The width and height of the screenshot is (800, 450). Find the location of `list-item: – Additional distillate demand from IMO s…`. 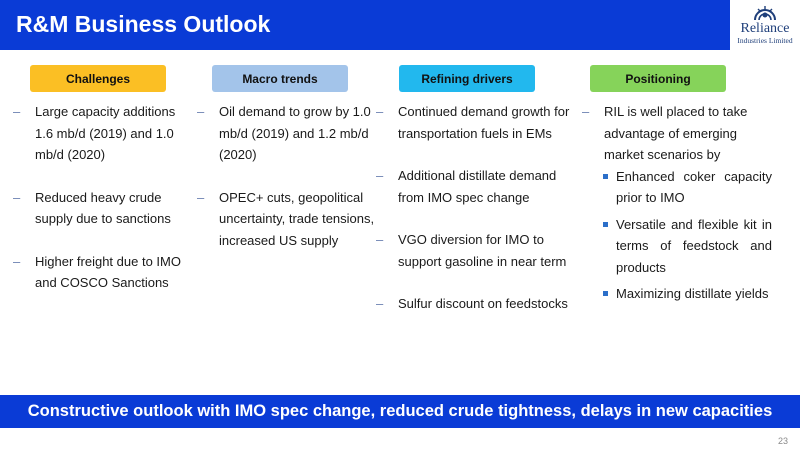

list-item: – Additional distillate demand from IMO s… is located at coordinates (466, 186).